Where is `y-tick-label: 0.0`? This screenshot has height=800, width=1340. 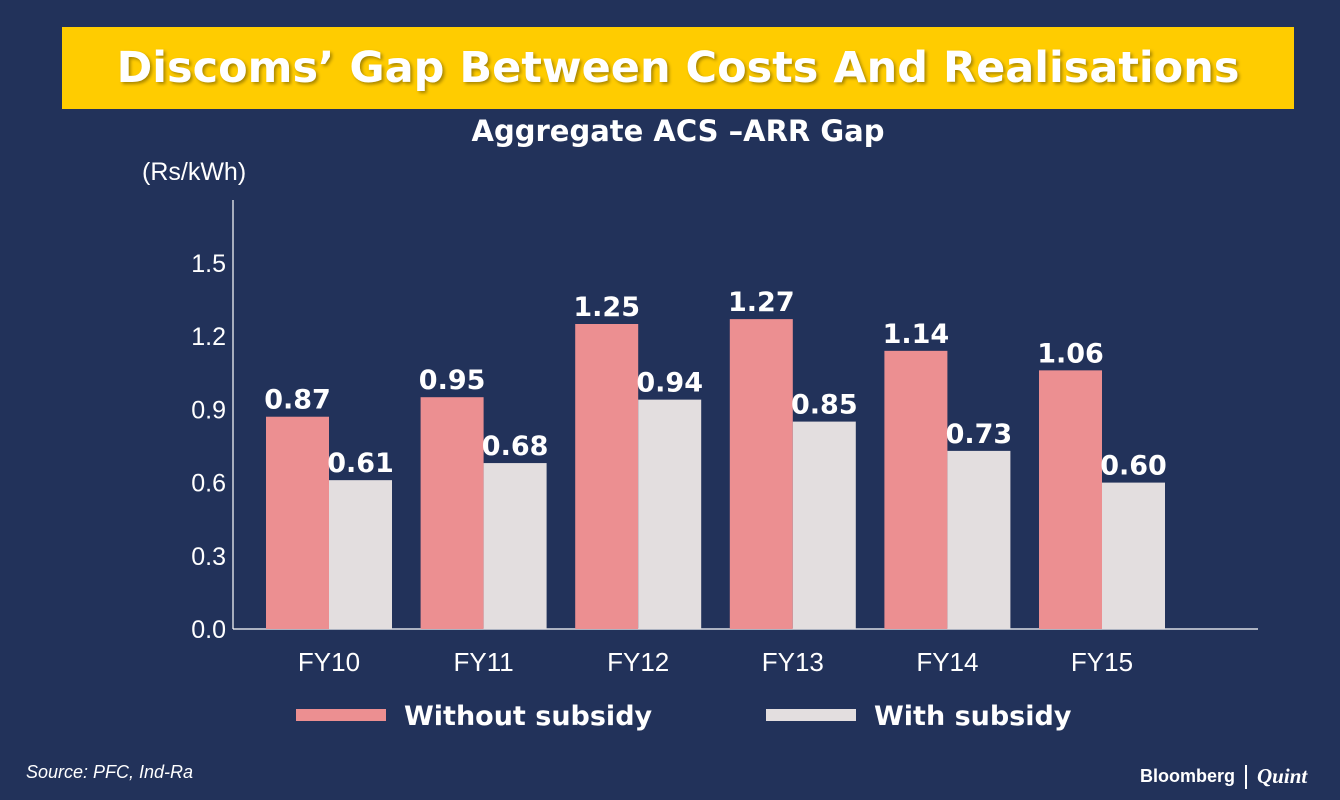
y-tick-label: 0.0 is located at coordinates (208, 630).